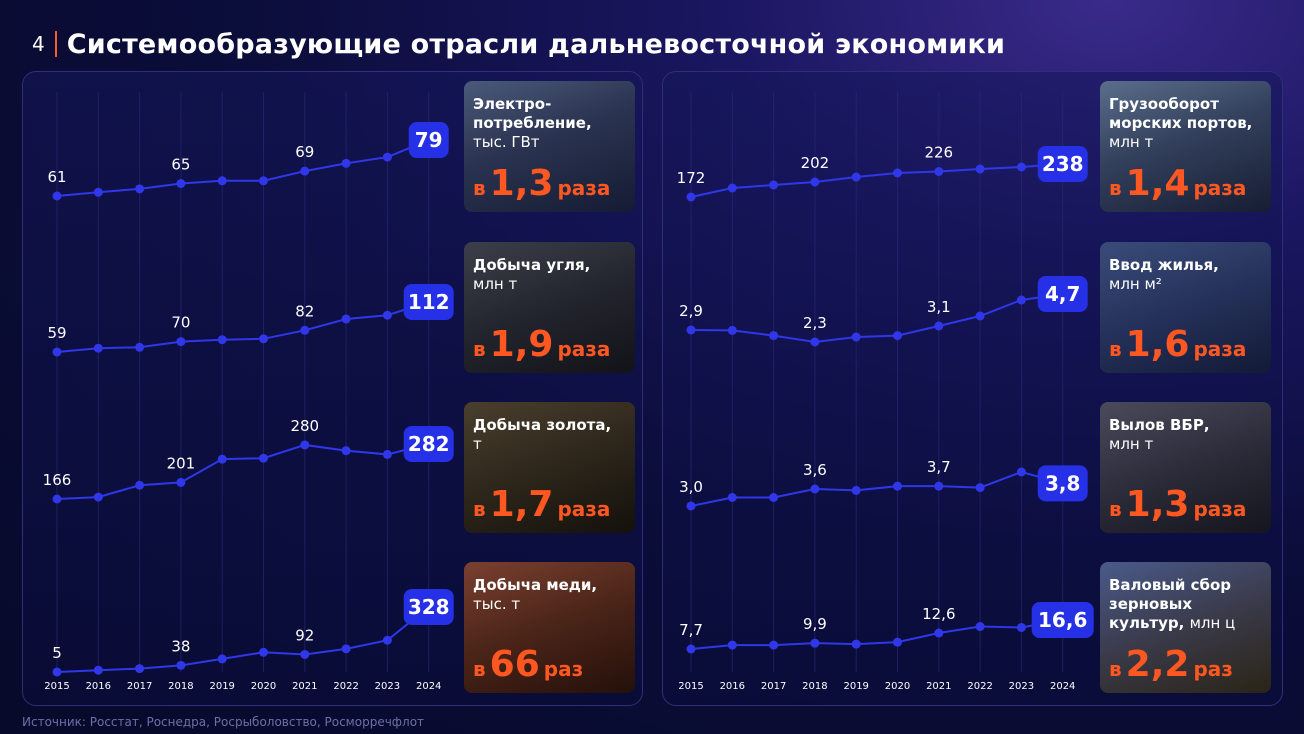 The image size is (1304, 734). What do you see at coordinates (938, 614) in the screenshot?
I see `data-label: 12,6` at bounding box center [938, 614].